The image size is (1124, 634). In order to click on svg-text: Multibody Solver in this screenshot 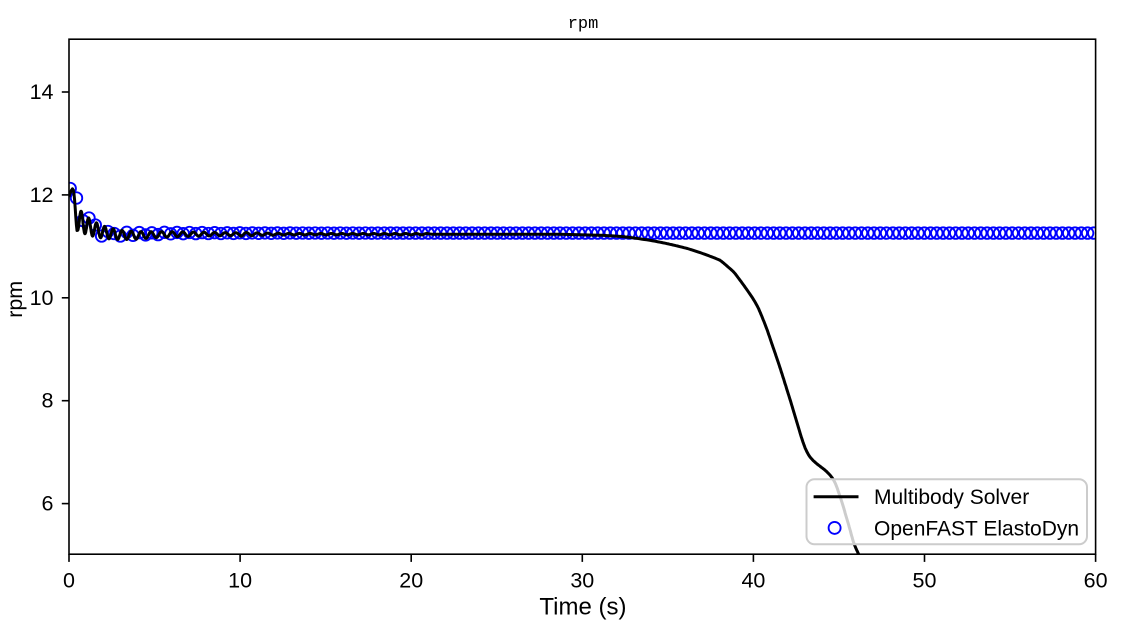, I will do `click(951, 497)`.